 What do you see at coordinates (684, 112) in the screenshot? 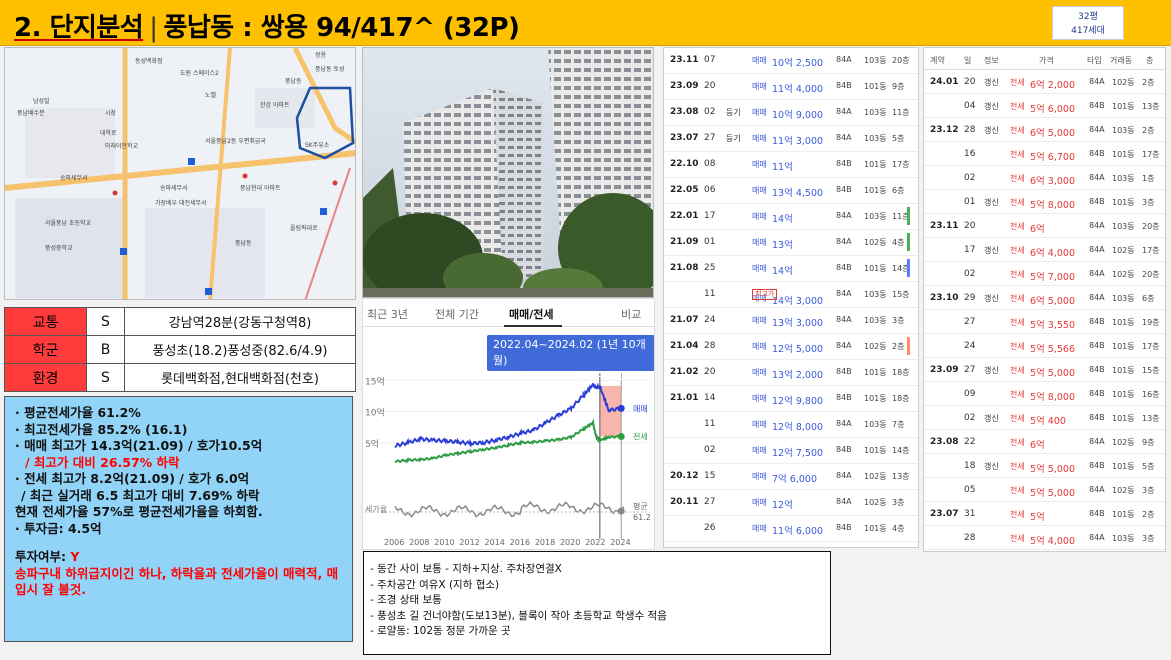
I see `cell-ym: 23.08` at bounding box center [684, 112].